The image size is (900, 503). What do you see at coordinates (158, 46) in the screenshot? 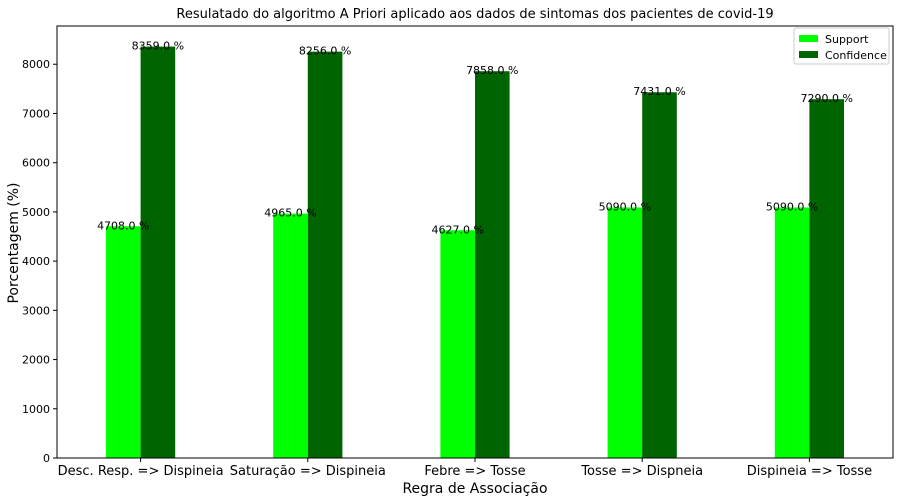
I see `data-label: 8359.0 %` at bounding box center [158, 46].